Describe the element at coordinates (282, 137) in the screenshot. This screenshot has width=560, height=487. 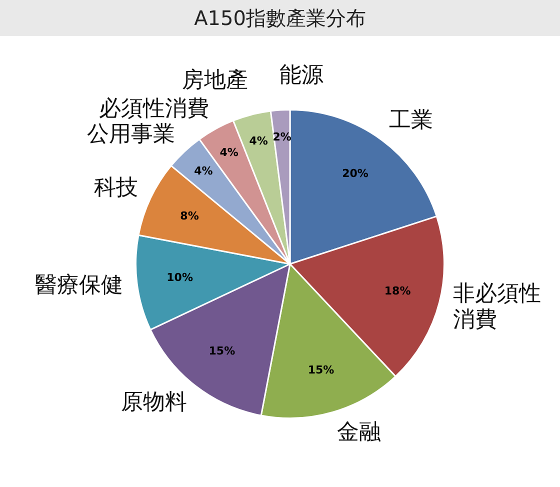
I see `data-label: 2%` at that location.